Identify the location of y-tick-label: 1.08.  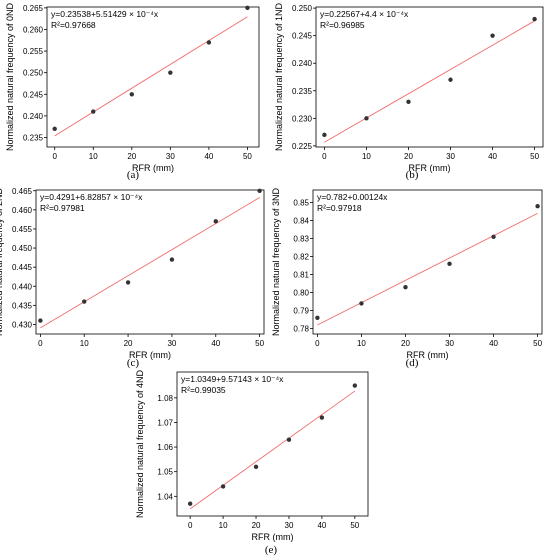
(165, 398).